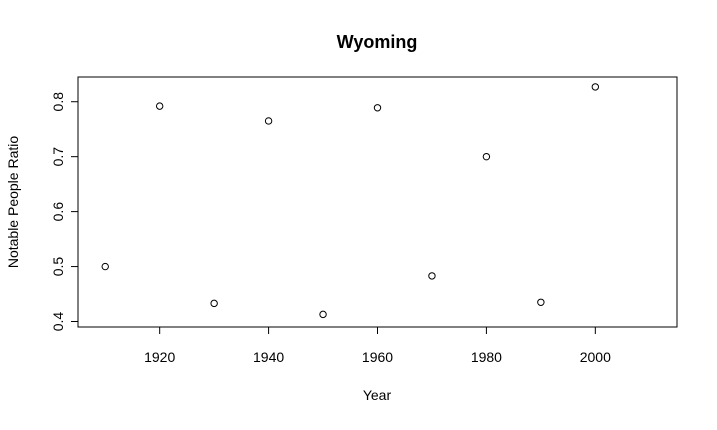 This screenshot has width=717, height=430. What do you see at coordinates (377, 42) in the screenshot?
I see `chart-title: Wyoming` at bounding box center [377, 42].